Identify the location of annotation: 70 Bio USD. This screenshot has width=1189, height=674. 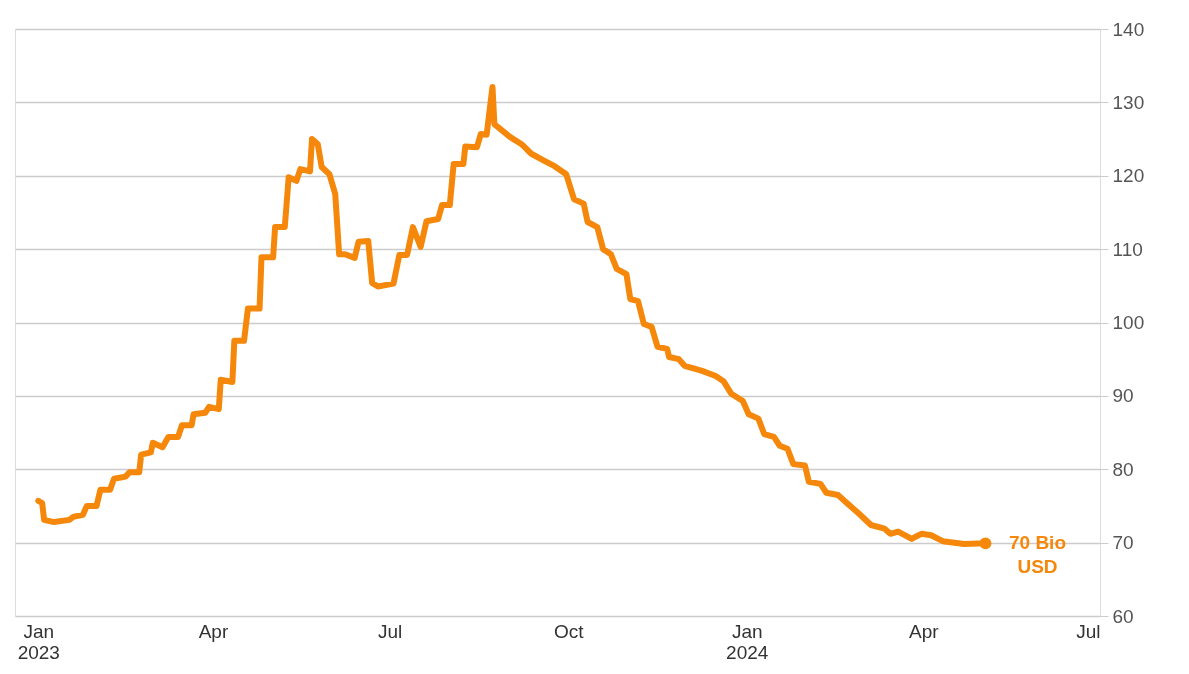
(1037, 555).